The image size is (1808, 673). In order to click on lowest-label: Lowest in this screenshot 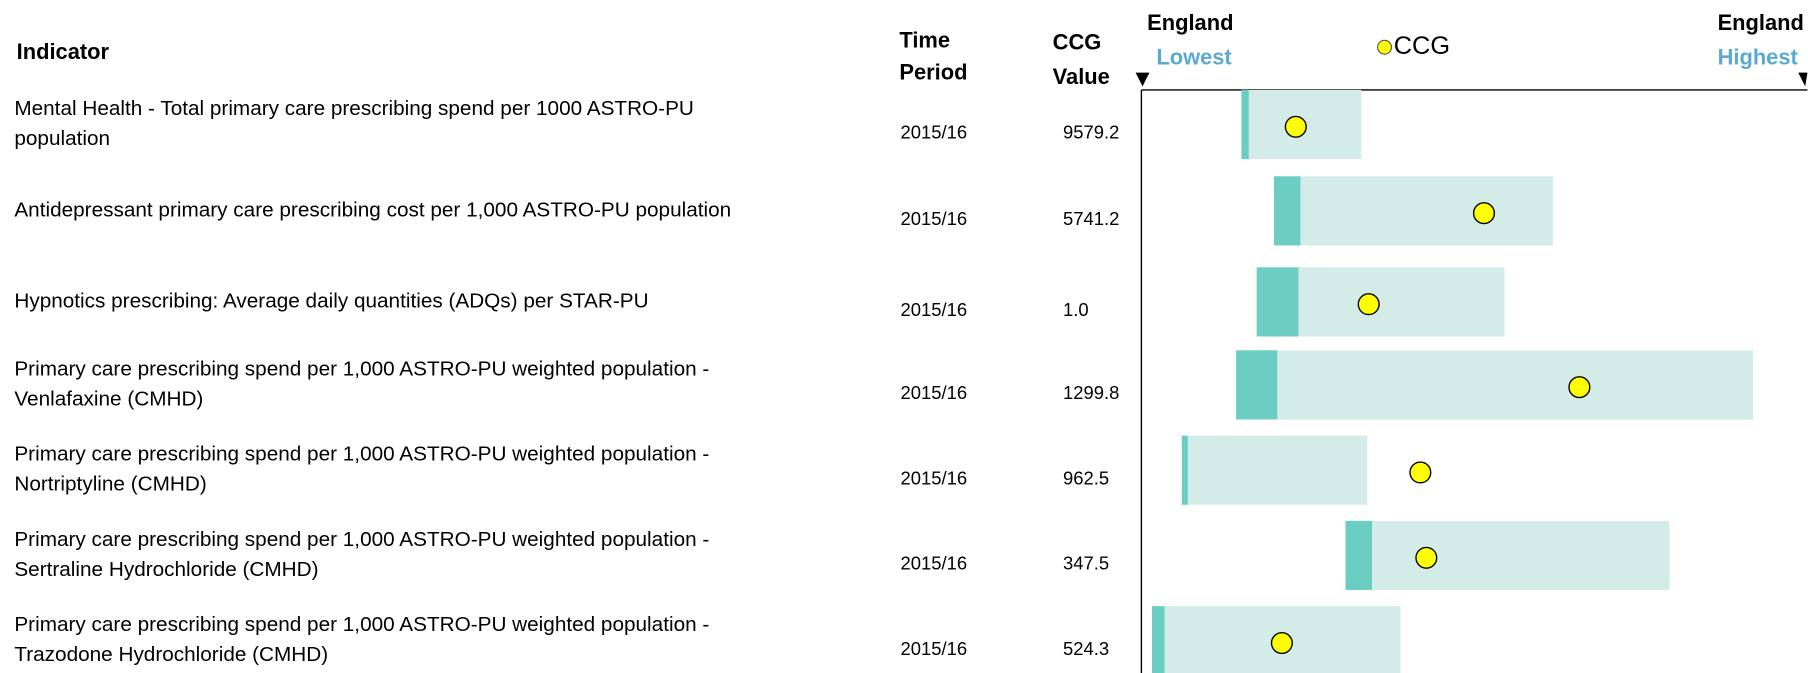, I will do `click(1194, 57)`.